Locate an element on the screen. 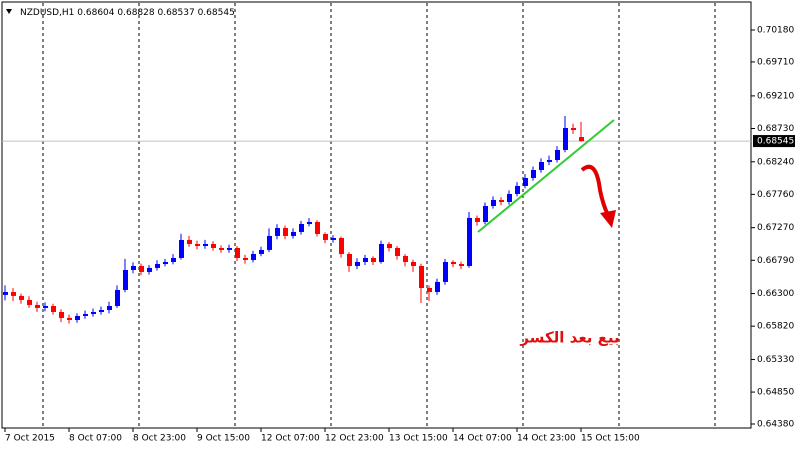 The height and width of the screenshot is (450, 796). y-tick-label: 0.64380 is located at coordinates (775, 424).